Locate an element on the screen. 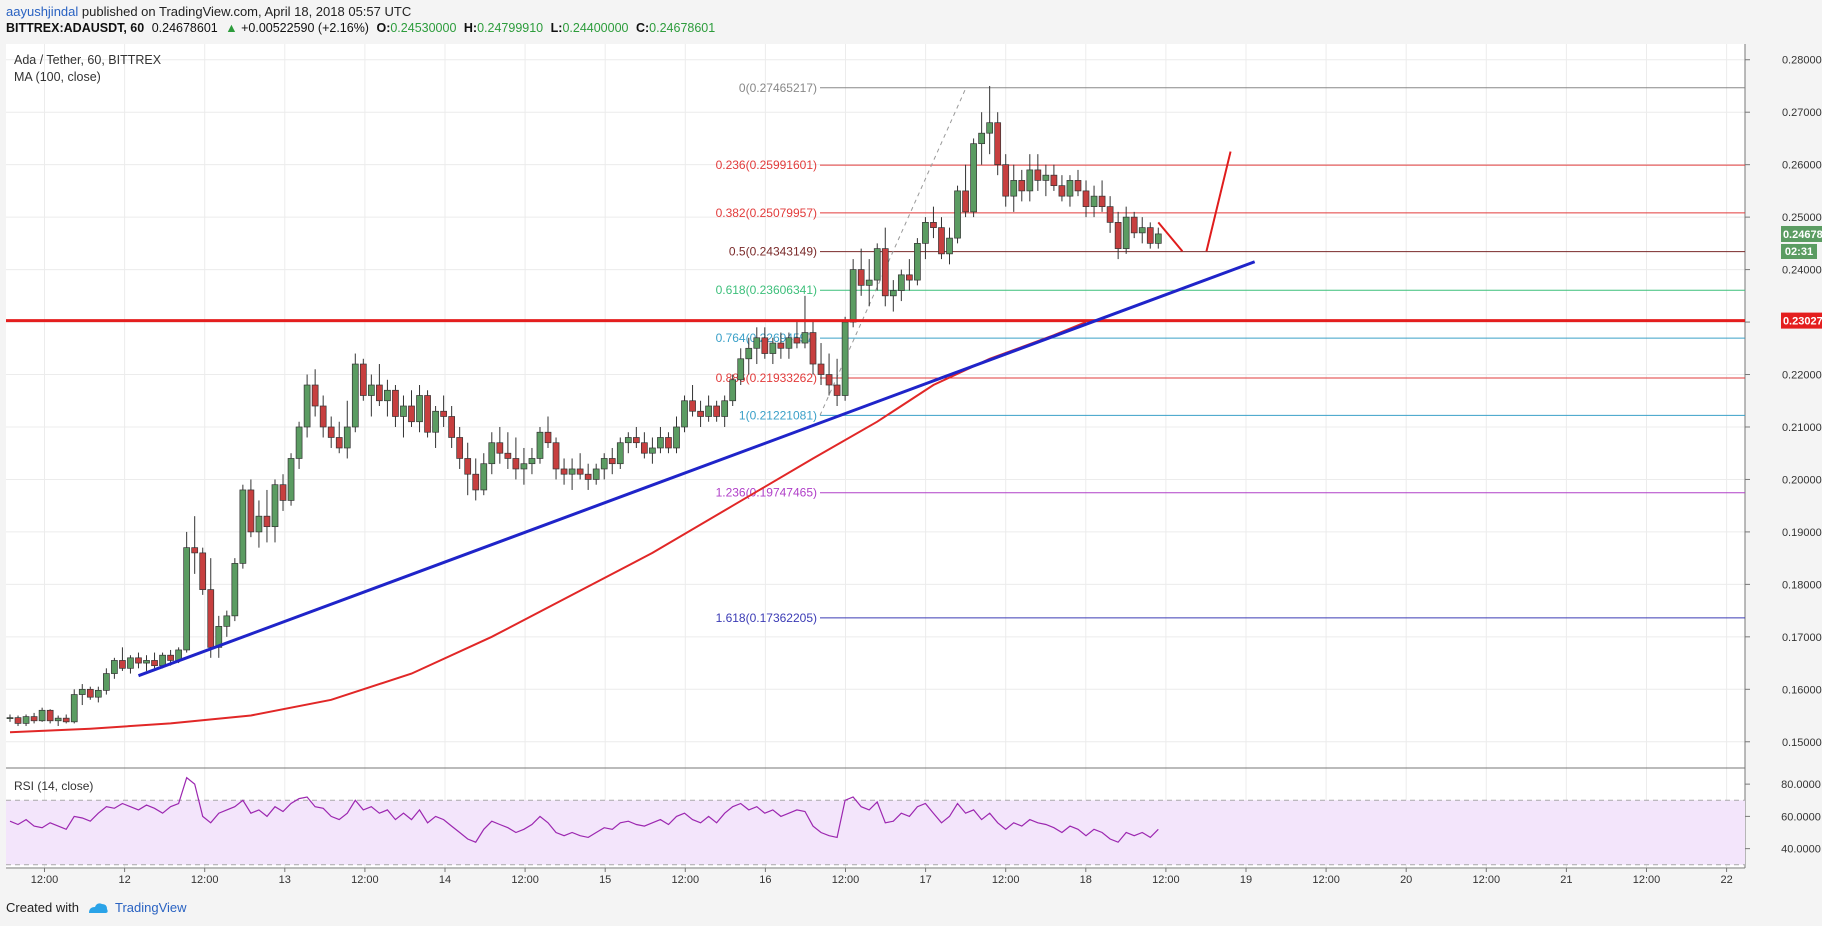 The width and height of the screenshot is (1822, 926). price-tick-label: 0.27000000 is located at coordinates (1802, 113).